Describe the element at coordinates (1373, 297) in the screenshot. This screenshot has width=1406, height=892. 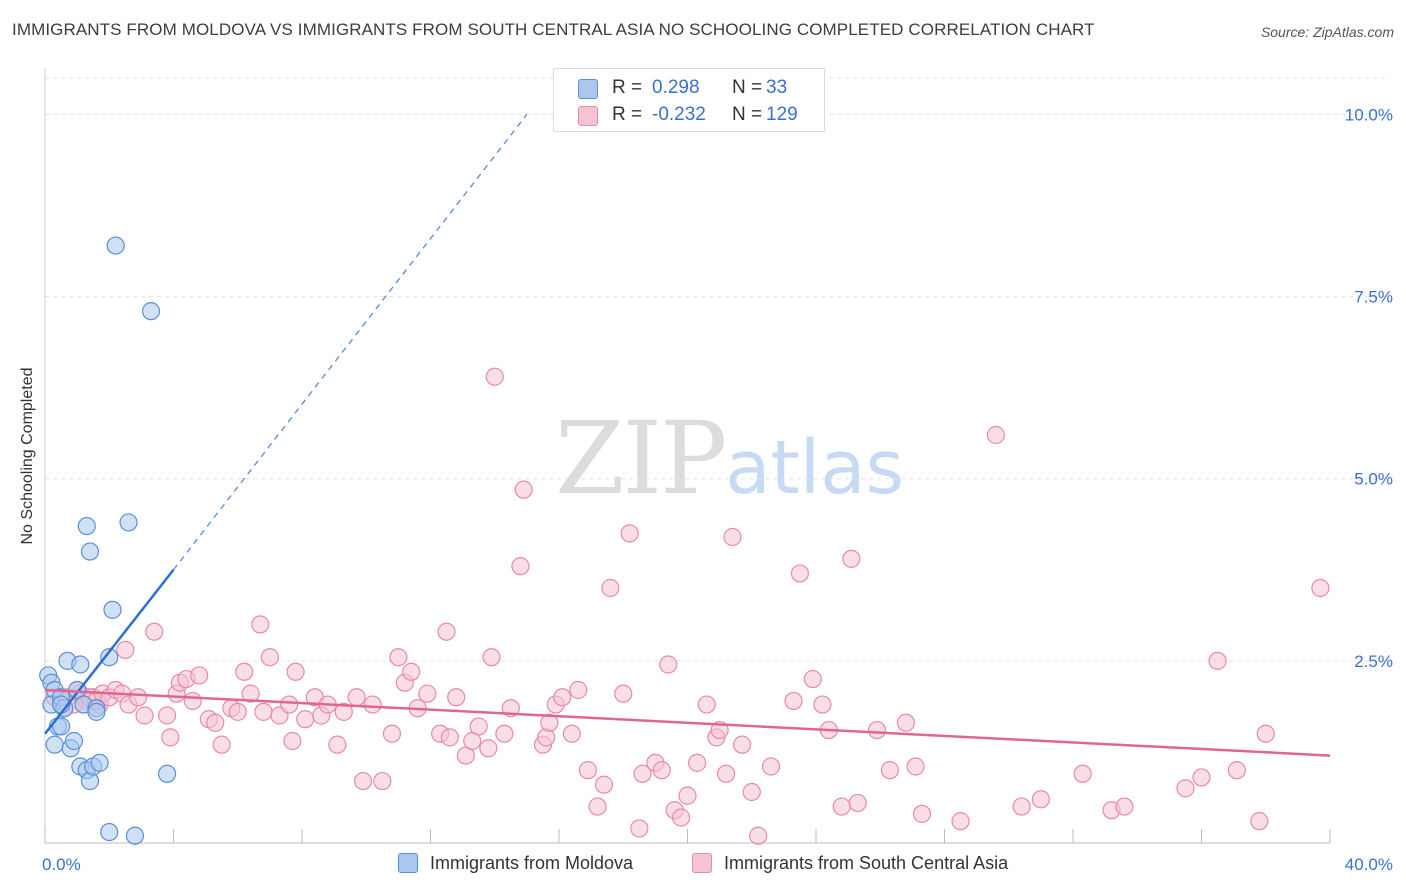
I see `y-tick-label: 7.5%` at that location.